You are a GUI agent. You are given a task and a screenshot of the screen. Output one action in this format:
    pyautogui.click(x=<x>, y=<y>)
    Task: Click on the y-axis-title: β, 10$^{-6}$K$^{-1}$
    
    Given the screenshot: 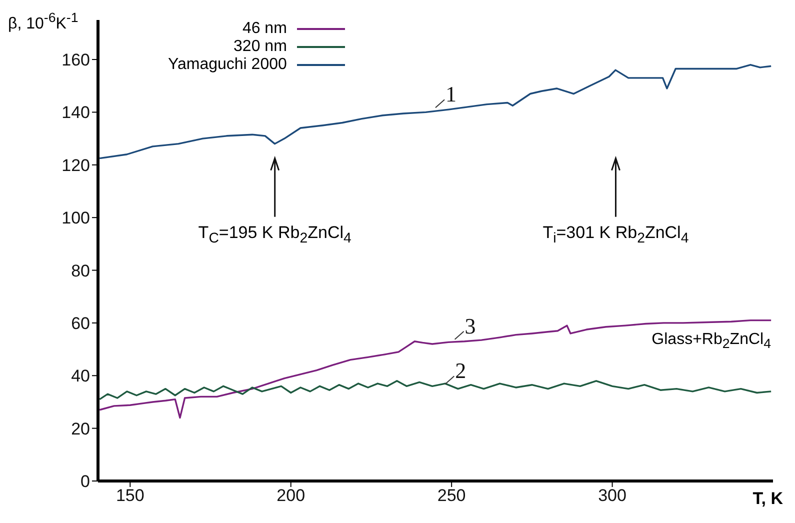 What is the action you would take?
    pyautogui.click(x=43, y=22)
    